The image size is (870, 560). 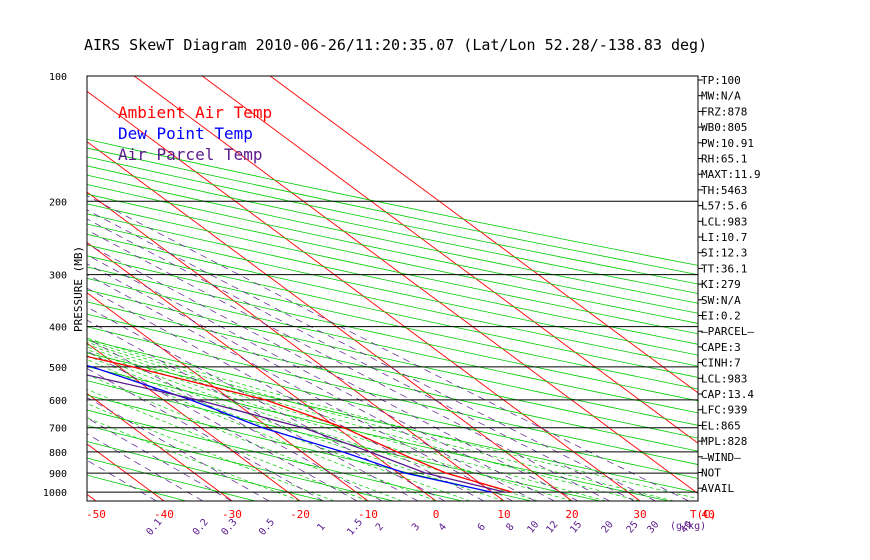 What do you see at coordinates (721, 363) in the screenshot?
I see `stats-item: CINH:7` at bounding box center [721, 363].